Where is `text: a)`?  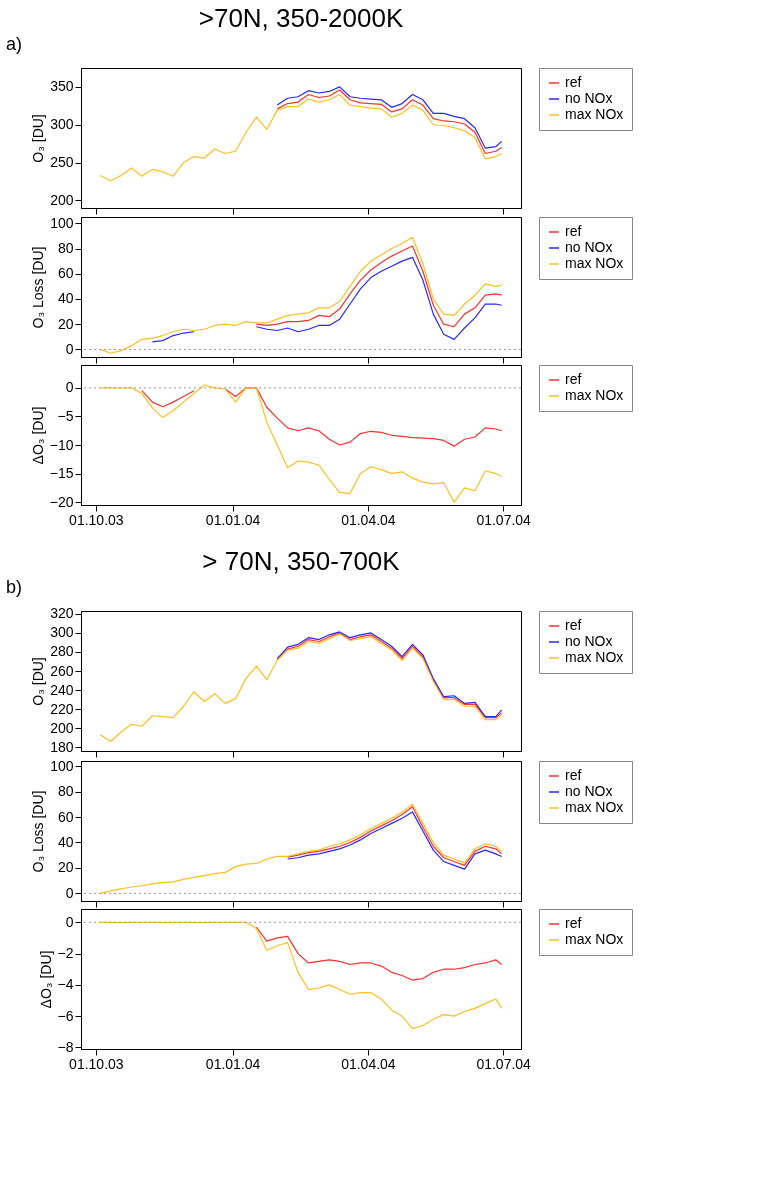 text: a) is located at coordinates (14, 44).